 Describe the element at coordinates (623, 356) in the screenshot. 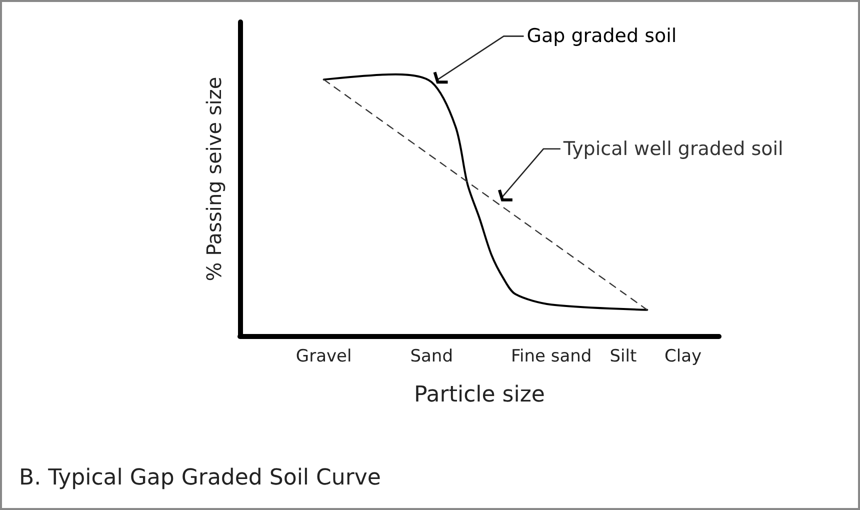

I see `x-tick-label: Silt` at that location.